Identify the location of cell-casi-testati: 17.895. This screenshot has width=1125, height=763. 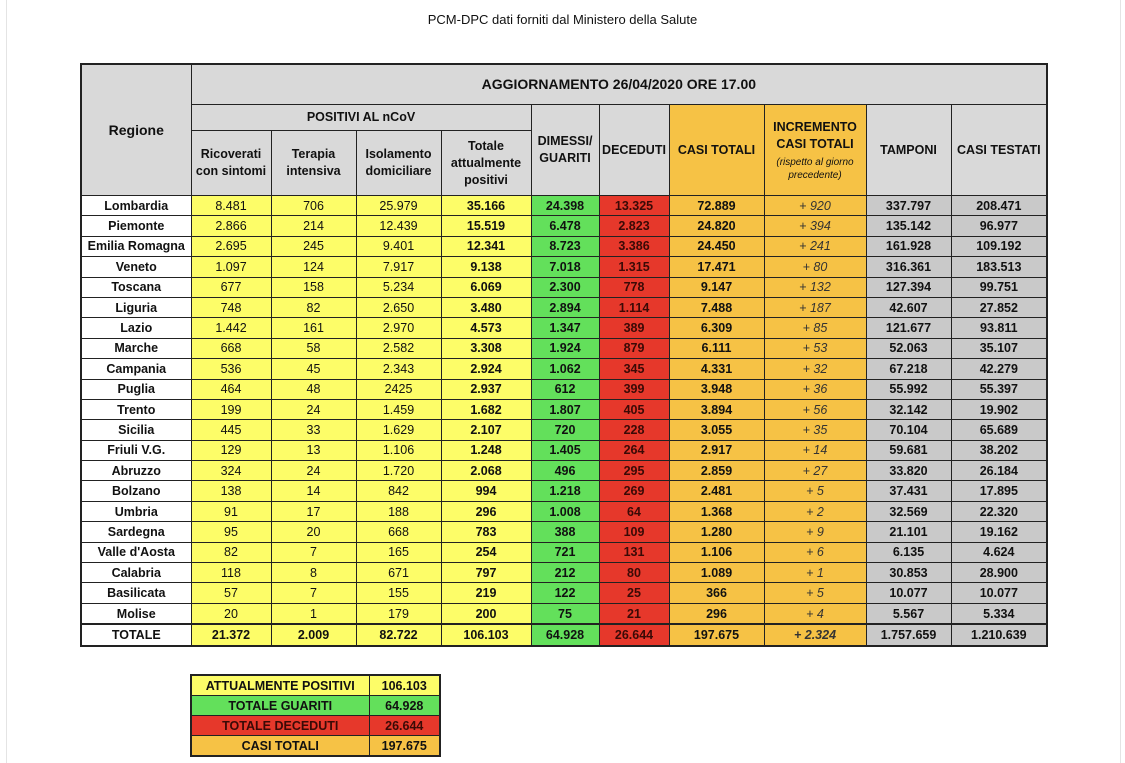
(999, 491).